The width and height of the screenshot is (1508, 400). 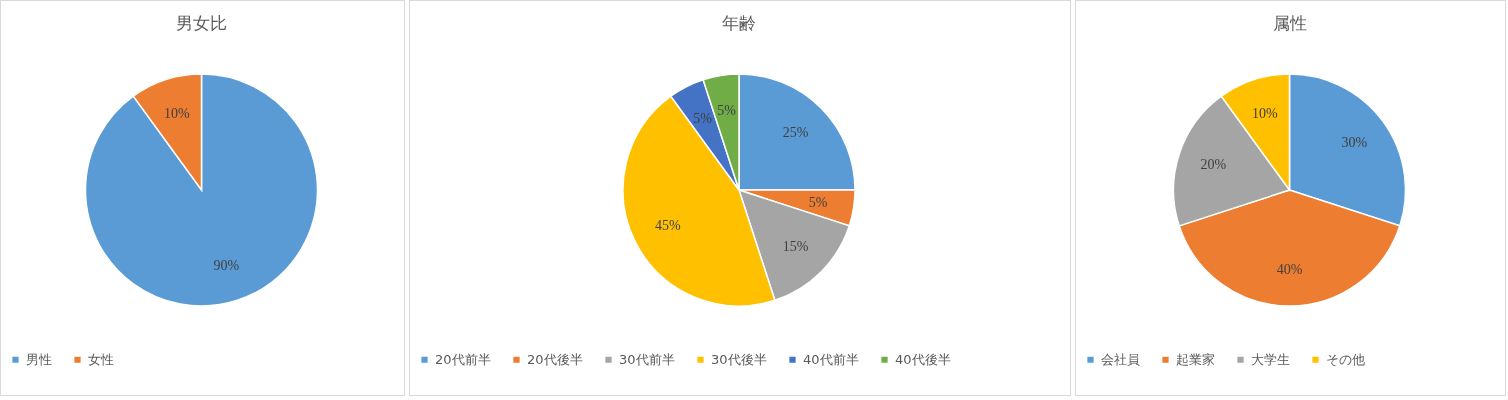 What do you see at coordinates (1195, 359) in the screenshot?
I see `legend-label: 起業家` at bounding box center [1195, 359].